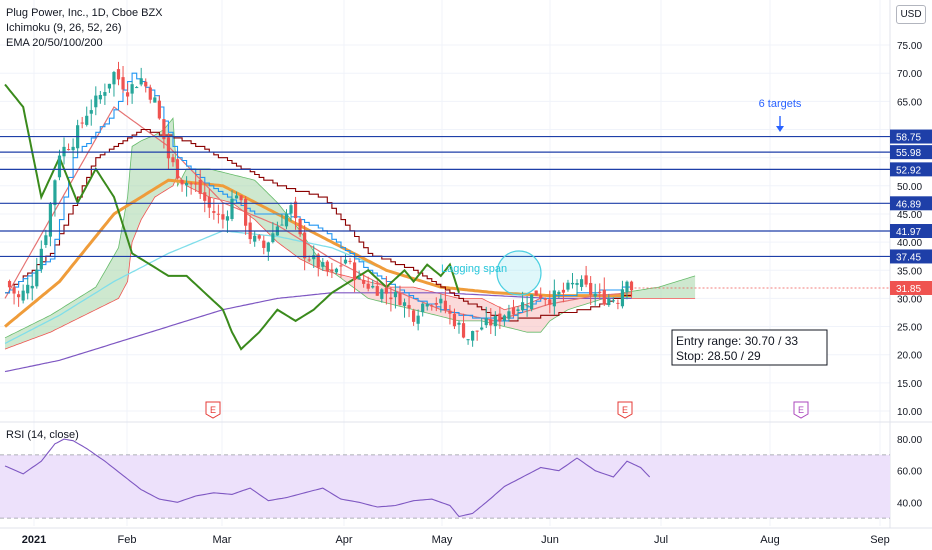  What do you see at coordinates (54, 43) in the screenshot?
I see `ema-legend: EMA 20/50/100/200` at bounding box center [54, 43].